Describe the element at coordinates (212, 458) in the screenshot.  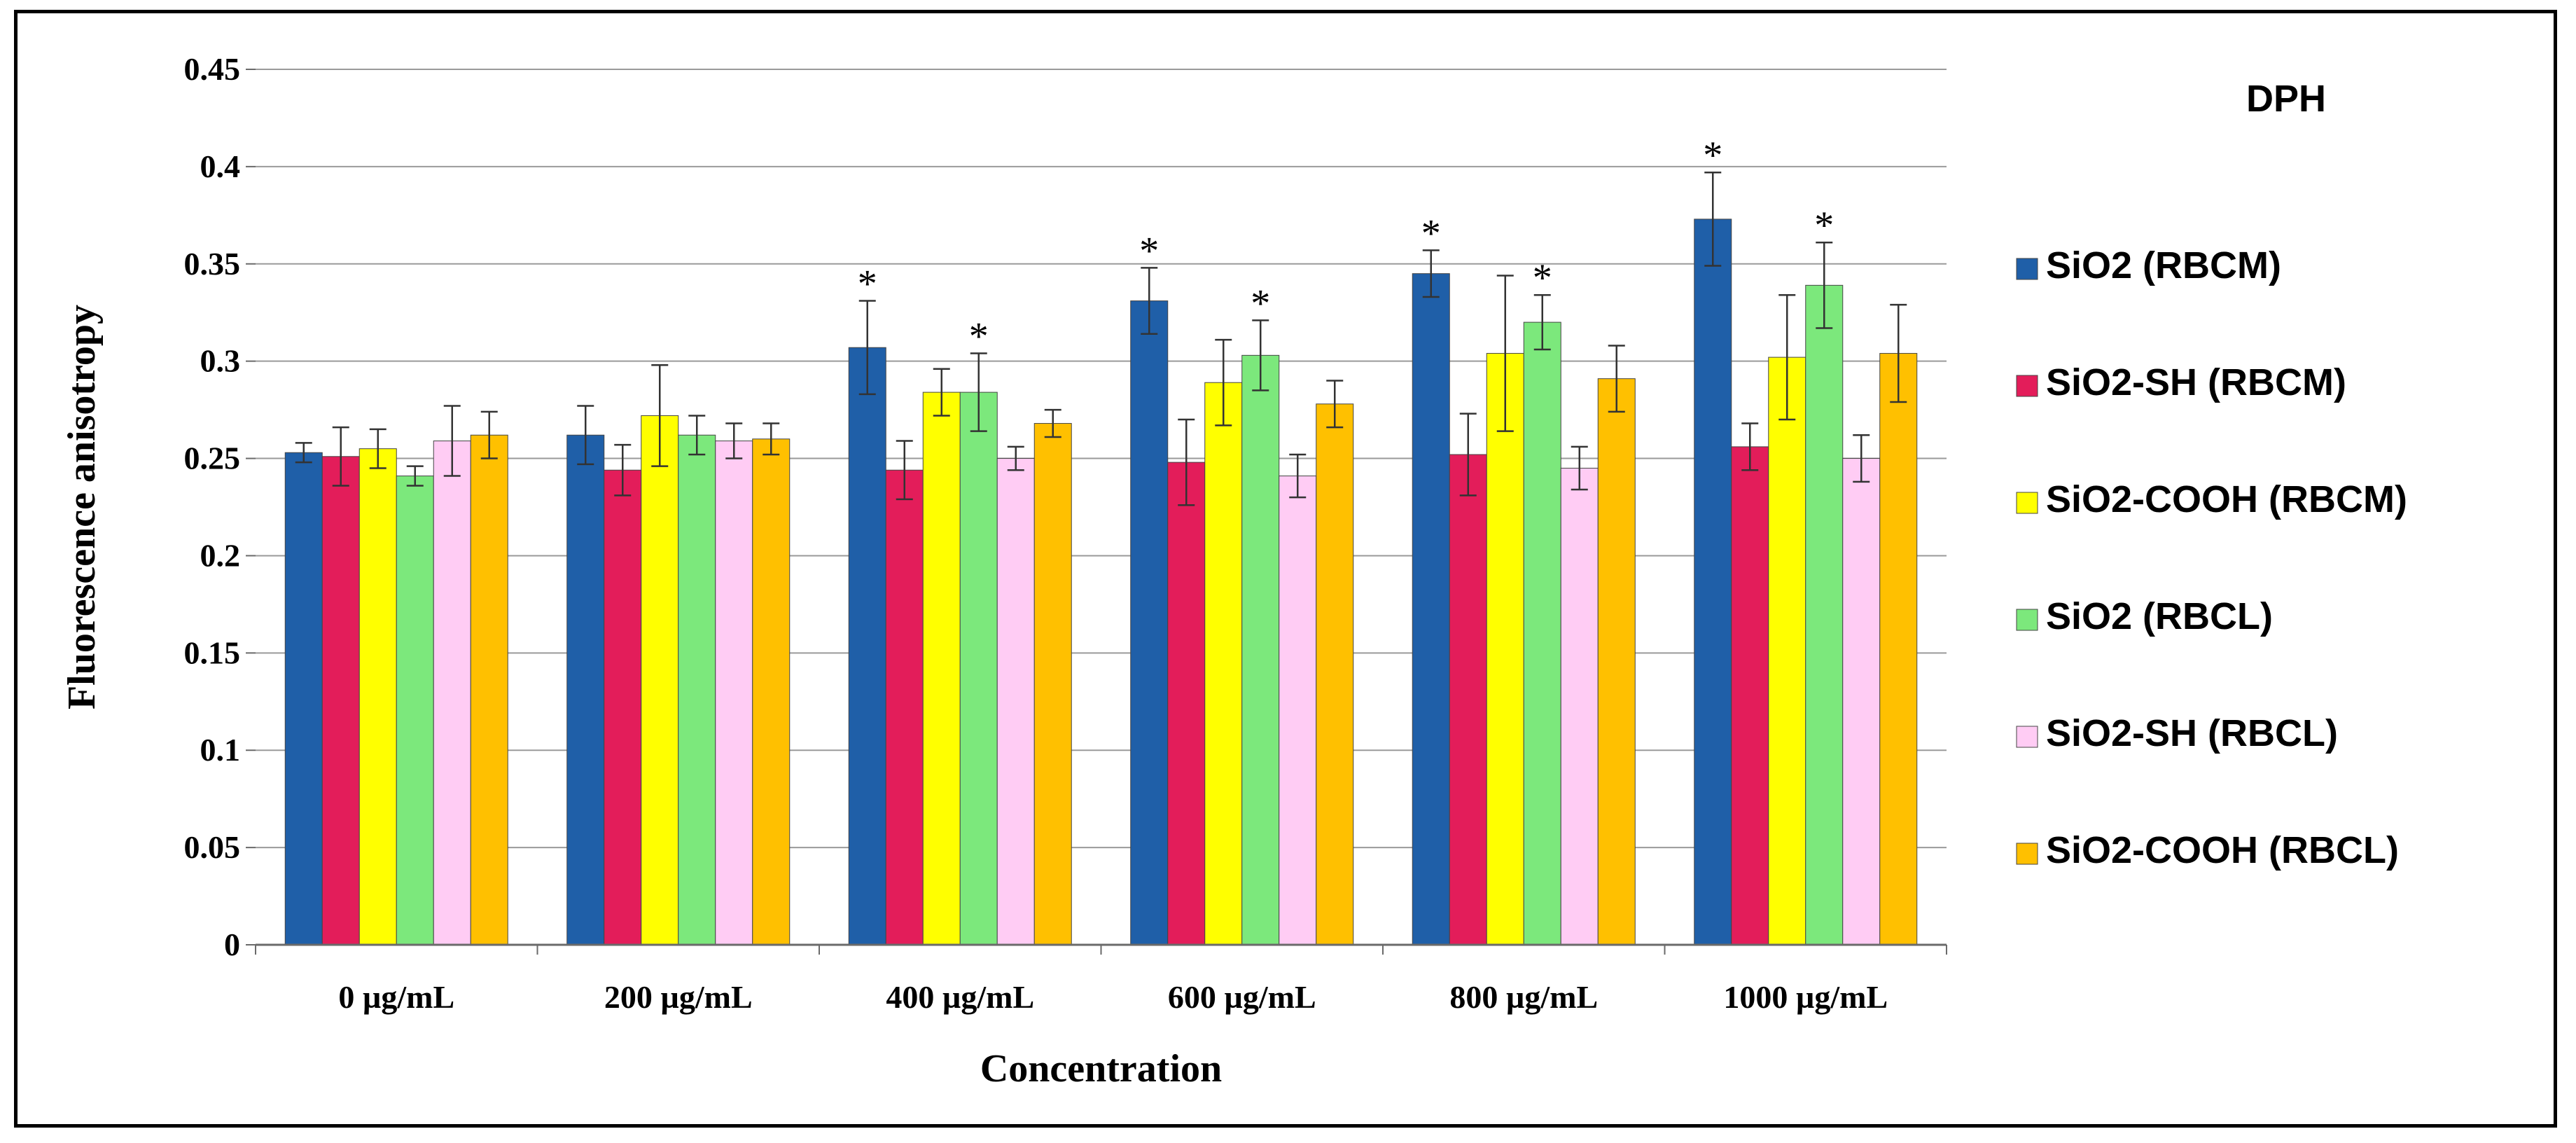
I see `y-tick-label: 0.25` at that location.